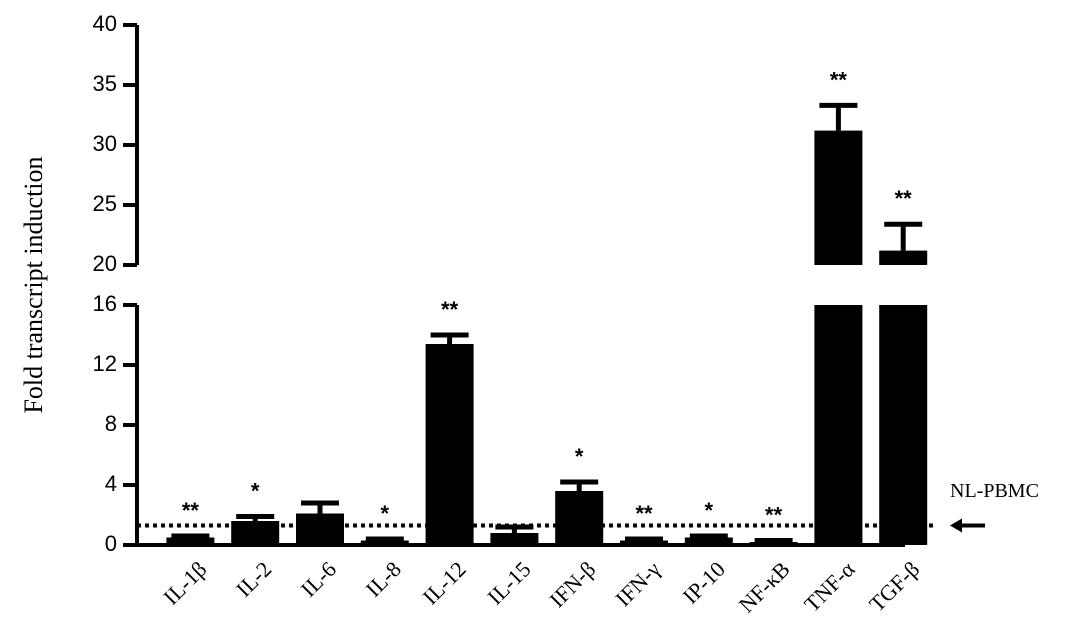  What do you see at coordinates (111, 423) in the screenshot?
I see `y-tick-label: 8` at bounding box center [111, 423].